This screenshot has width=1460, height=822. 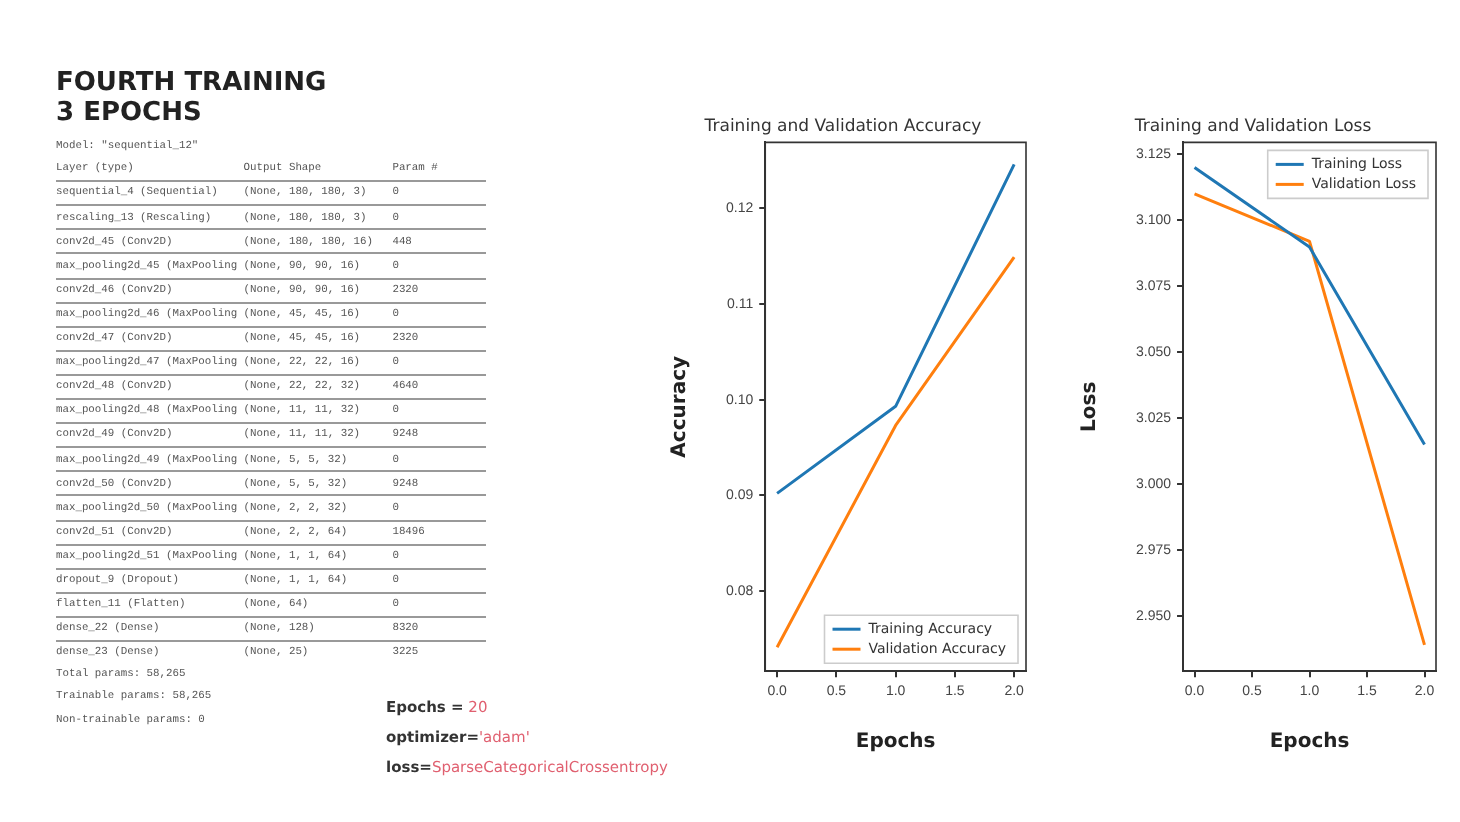 What do you see at coordinates (1252, 126) in the screenshot?
I see `chart-title: Training and Validation Loss` at bounding box center [1252, 126].